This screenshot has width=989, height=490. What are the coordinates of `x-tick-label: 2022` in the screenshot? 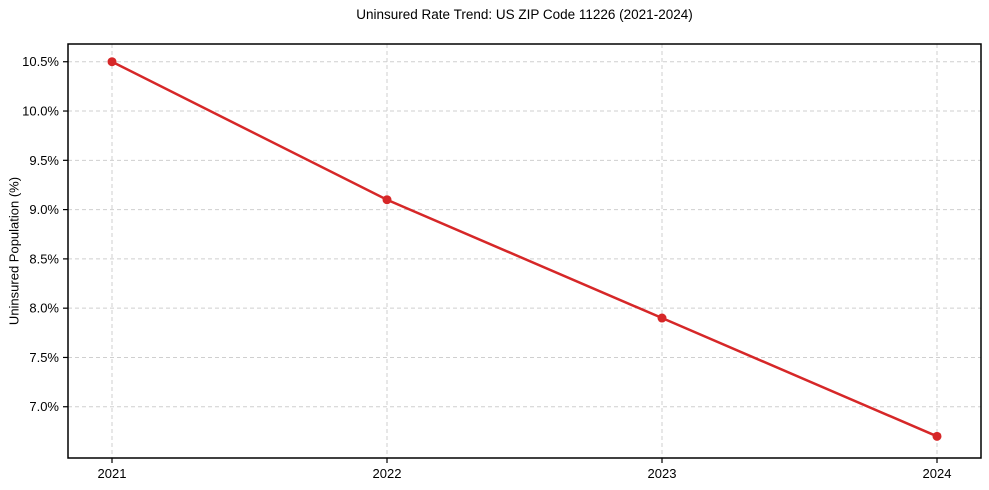 It's located at (387, 473).